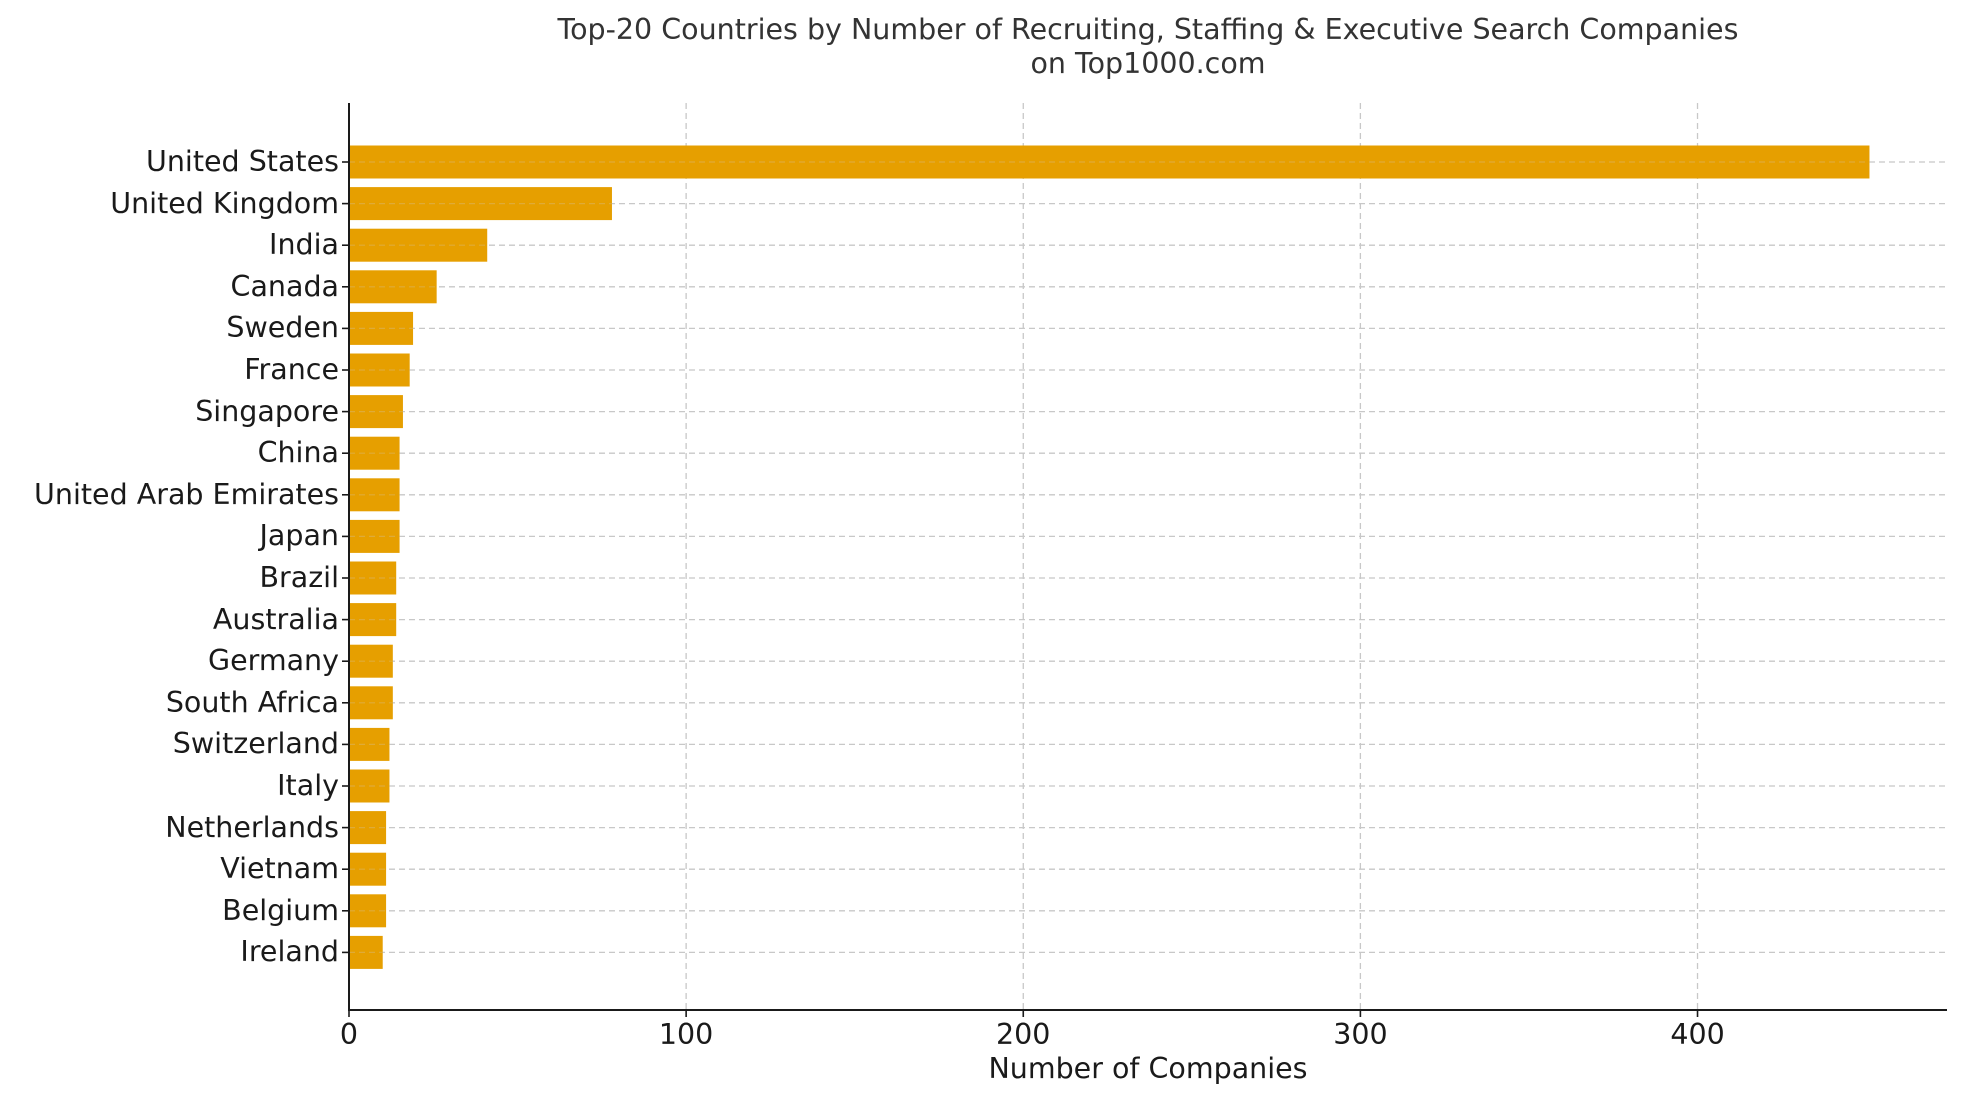 This screenshot has height=1105, width=1962. Describe the element at coordinates (273, 661) in the screenshot. I see `y-axis-label: Germany` at that location.